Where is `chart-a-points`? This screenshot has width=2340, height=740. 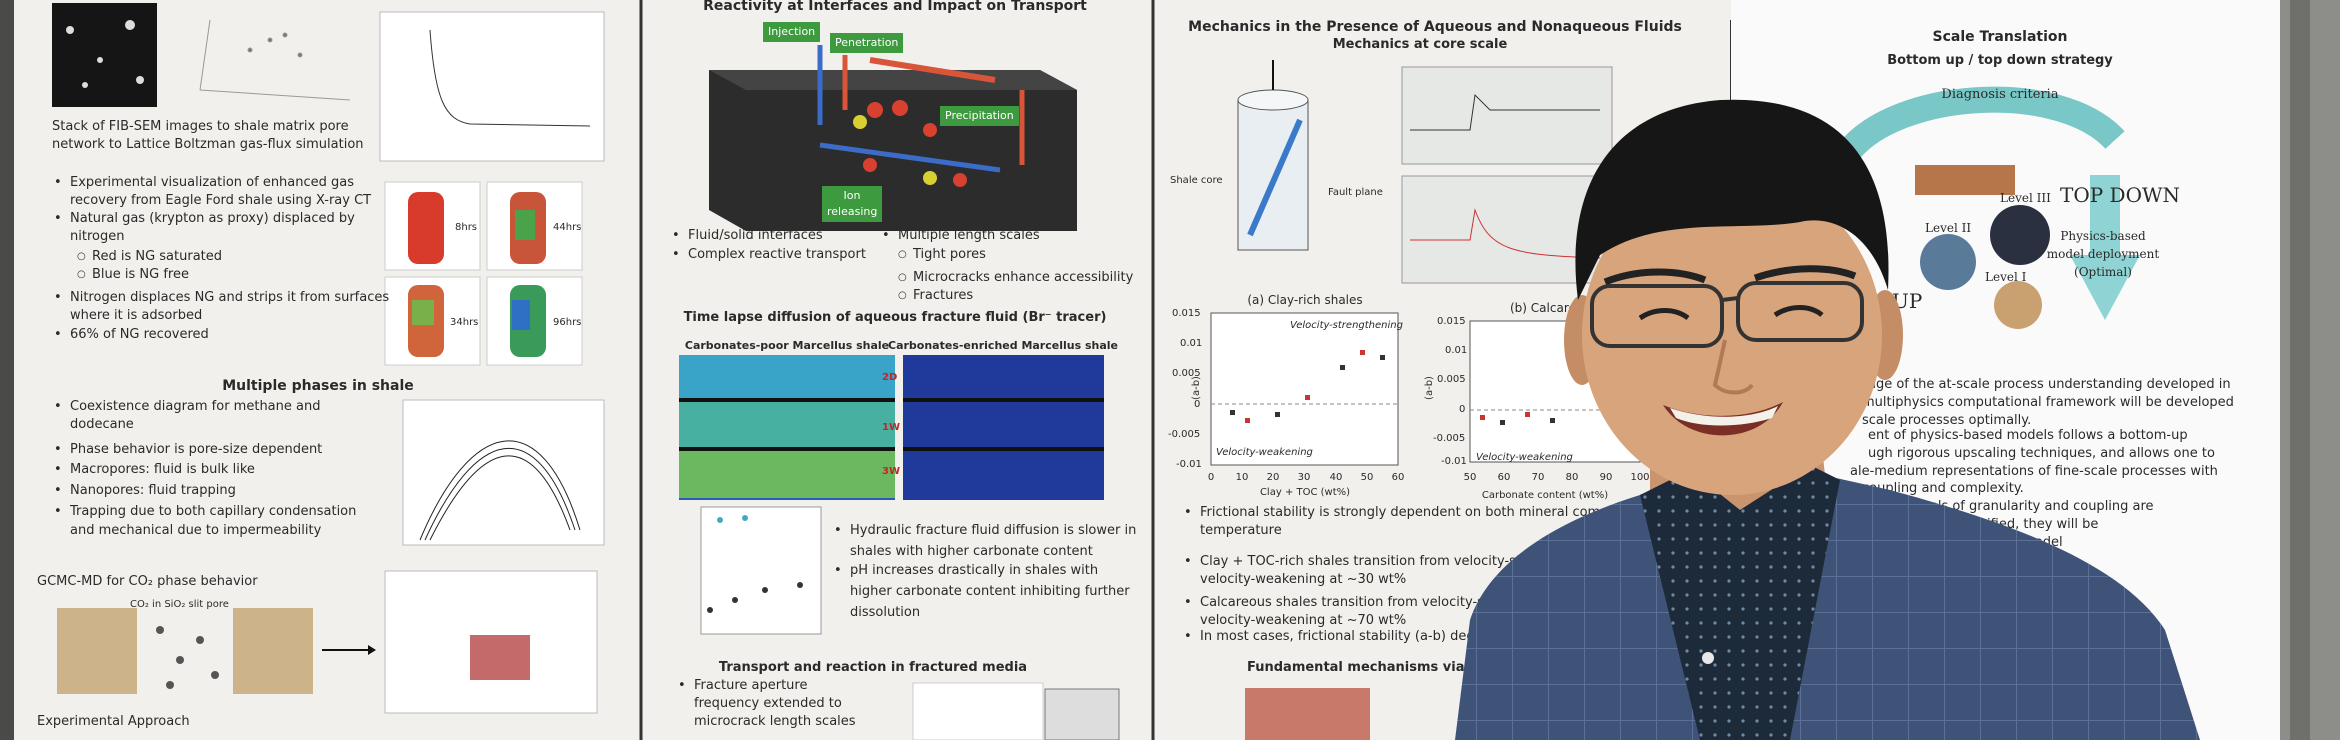 chart-a-points is located at coordinates (1307, 386).